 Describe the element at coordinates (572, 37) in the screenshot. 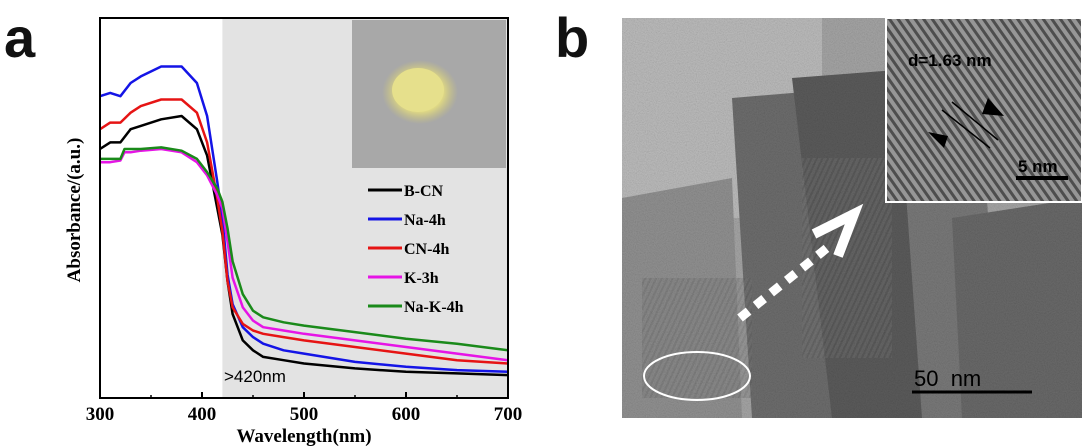

I see `panel-label-b: b` at that location.